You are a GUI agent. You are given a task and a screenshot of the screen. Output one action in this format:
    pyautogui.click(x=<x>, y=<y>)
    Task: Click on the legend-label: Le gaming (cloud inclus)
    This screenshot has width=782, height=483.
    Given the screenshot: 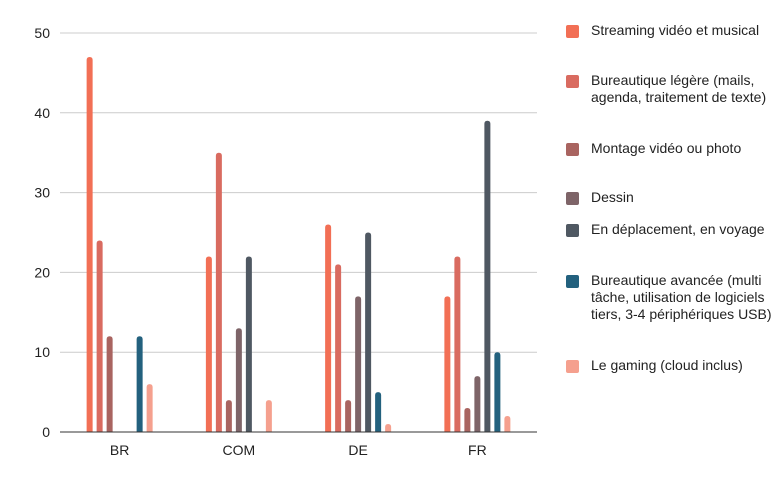 What is the action you would take?
    pyautogui.click(x=667, y=365)
    